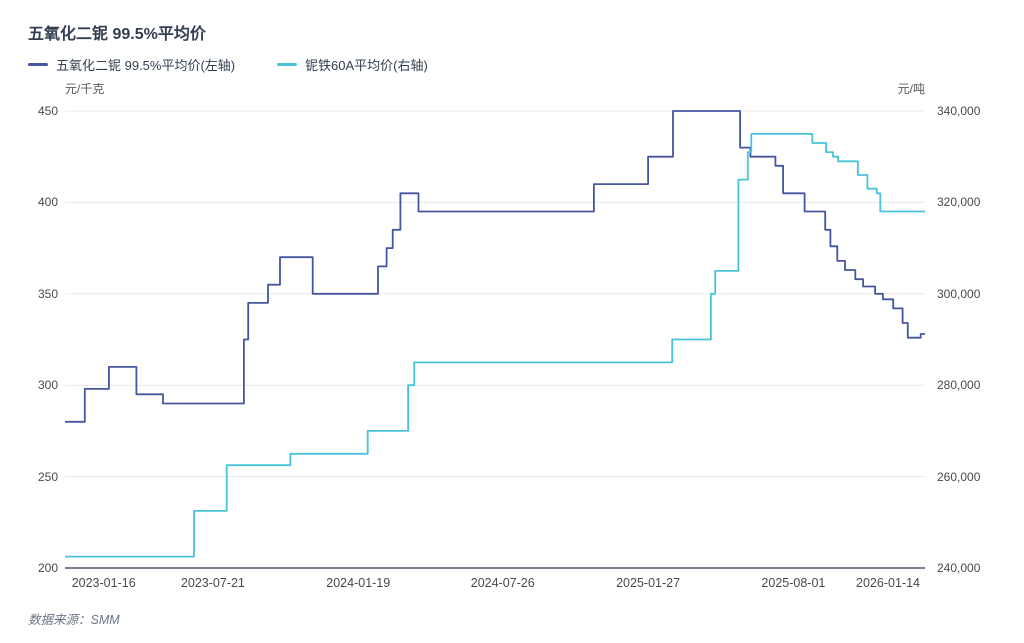  What do you see at coordinates (959, 568) in the screenshot?
I see `y-axis-tick-label-right: 240,000` at bounding box center [959, 568].